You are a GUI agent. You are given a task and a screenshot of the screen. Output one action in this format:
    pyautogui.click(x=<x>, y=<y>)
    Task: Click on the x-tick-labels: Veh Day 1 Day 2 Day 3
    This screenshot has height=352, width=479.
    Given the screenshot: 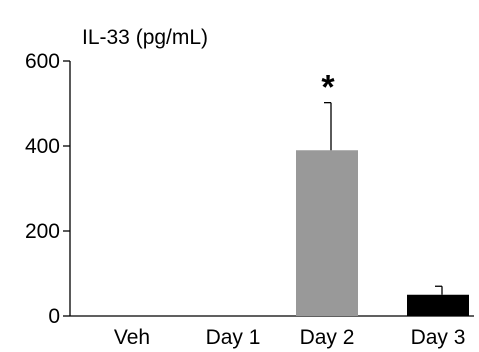 What is the action you would take?
    pyautogui.click(x=290, y=337)
    